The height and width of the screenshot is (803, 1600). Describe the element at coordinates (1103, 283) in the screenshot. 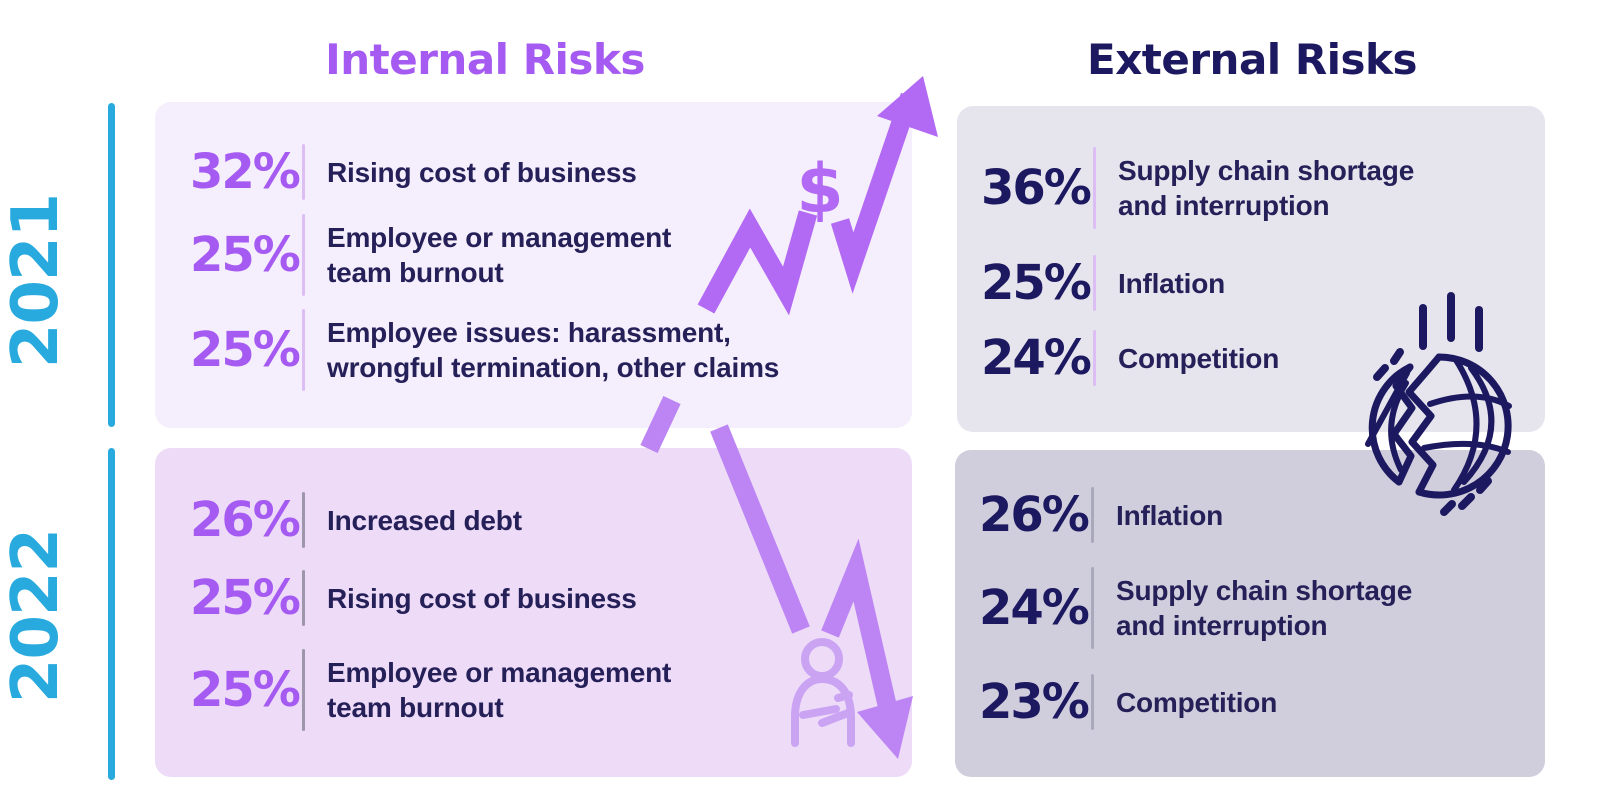

I see `risk-row: 25% Inflation` at that location.